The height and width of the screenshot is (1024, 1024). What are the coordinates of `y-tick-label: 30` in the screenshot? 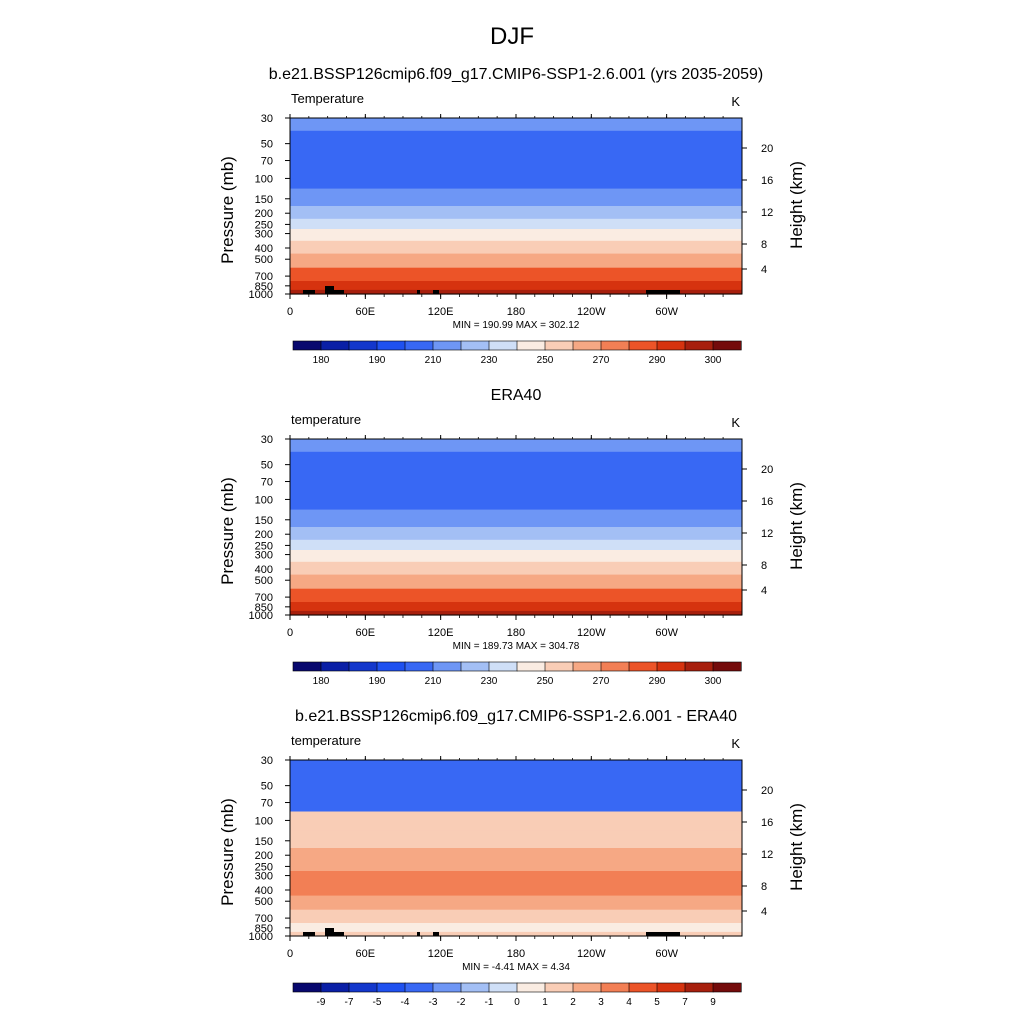 It's located at (267, 761).